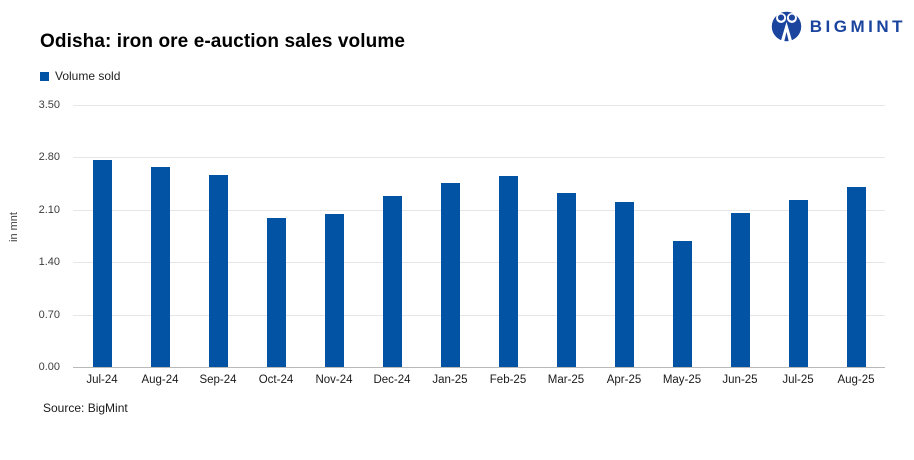 Image resolution: width=914 pixels, height=460 pixels. What do you see at coordinates (49, 262) in the screenshot?
I see `y-tick-label: 1.40` at bounding box center [49, 262].